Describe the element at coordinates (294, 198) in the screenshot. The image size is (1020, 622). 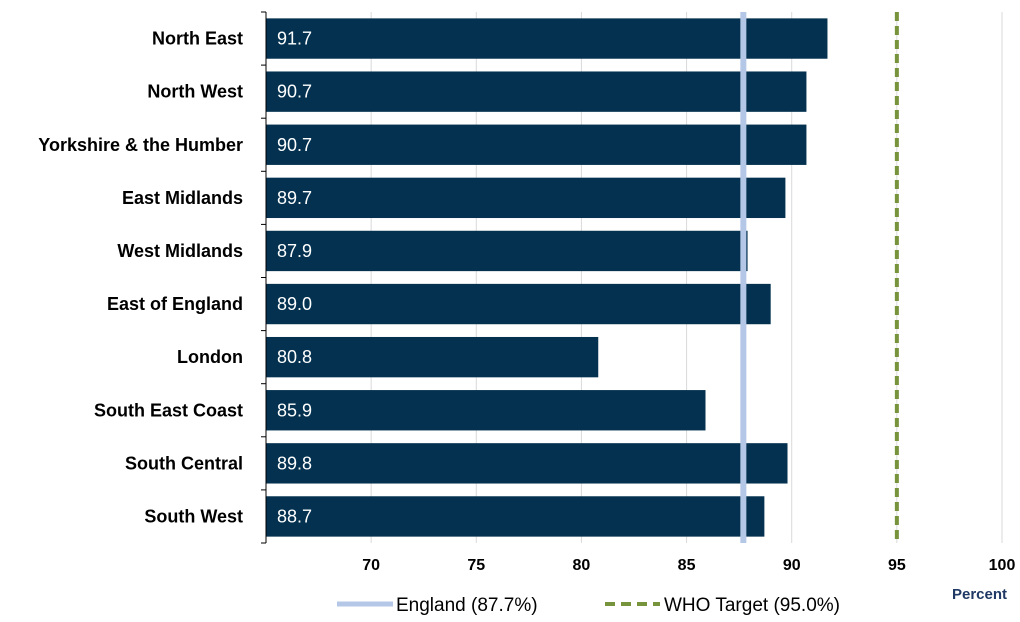
I see `bar-value-label: 89.7` at that location.